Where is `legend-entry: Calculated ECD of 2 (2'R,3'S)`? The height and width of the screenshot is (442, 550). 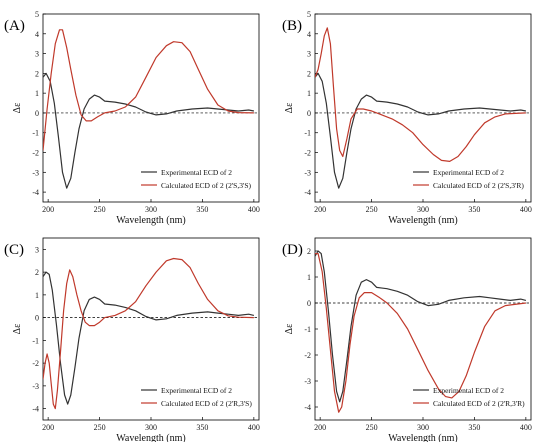
legend-entry: Calculated ECD of 2 (2'R,3'S) is located at coordinates (206, 403).